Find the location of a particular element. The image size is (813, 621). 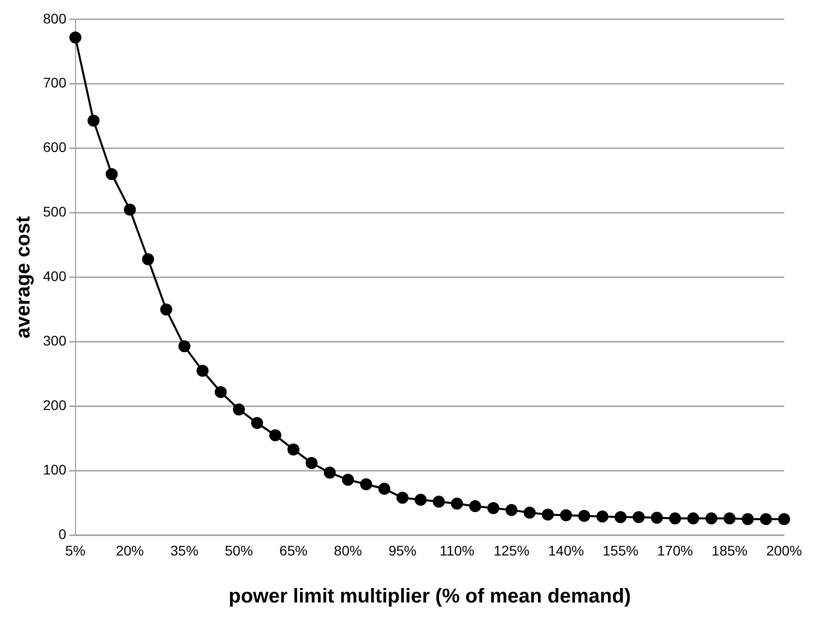

x-tick-label: 140% is located at coordinates (566, 550).